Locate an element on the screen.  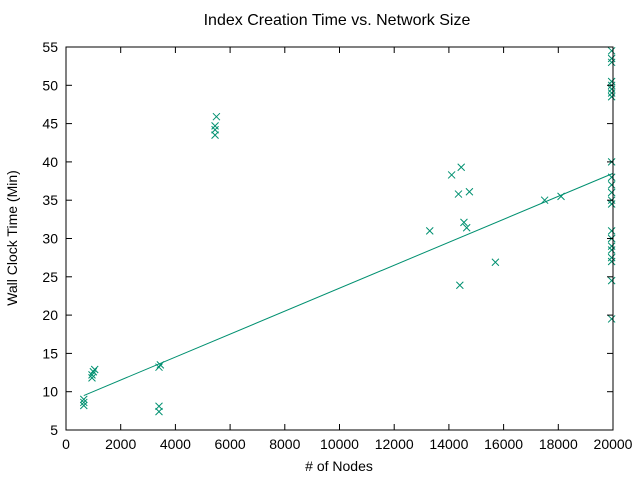
y-tick-label: 35 is located at coordinates (50, 200).